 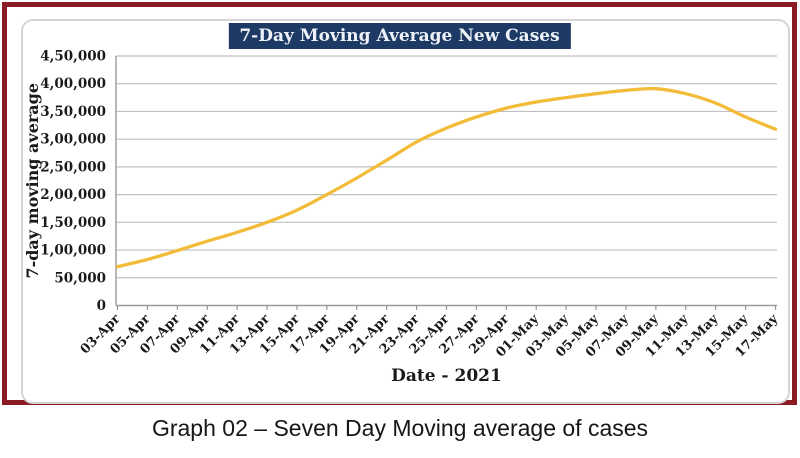 What do you see at coordinates (399, 36) in the screenshot?
I see `chart-title: 7-Day Moving Average New Cases` at bounding box center [399, 36].